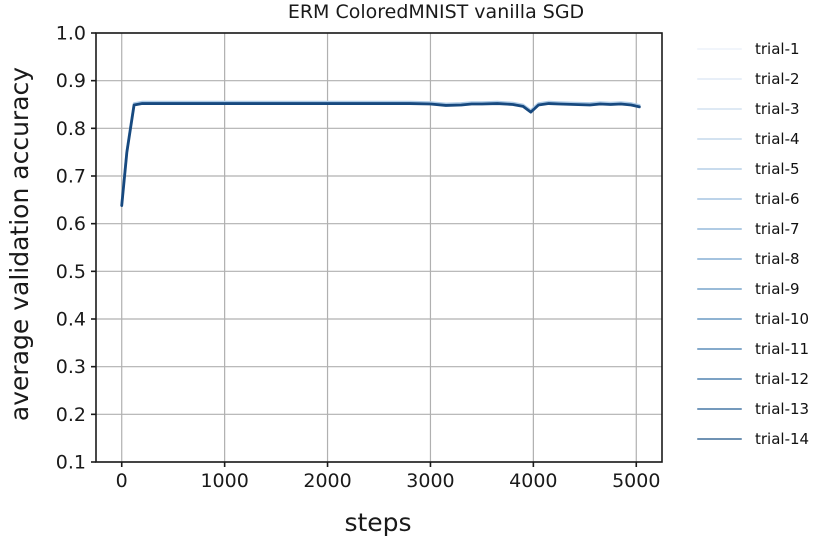  What do you see at coordinates (777, 79) in the screenshot?
I see `legend-label: trial-2` at bounding box center [777, 79].